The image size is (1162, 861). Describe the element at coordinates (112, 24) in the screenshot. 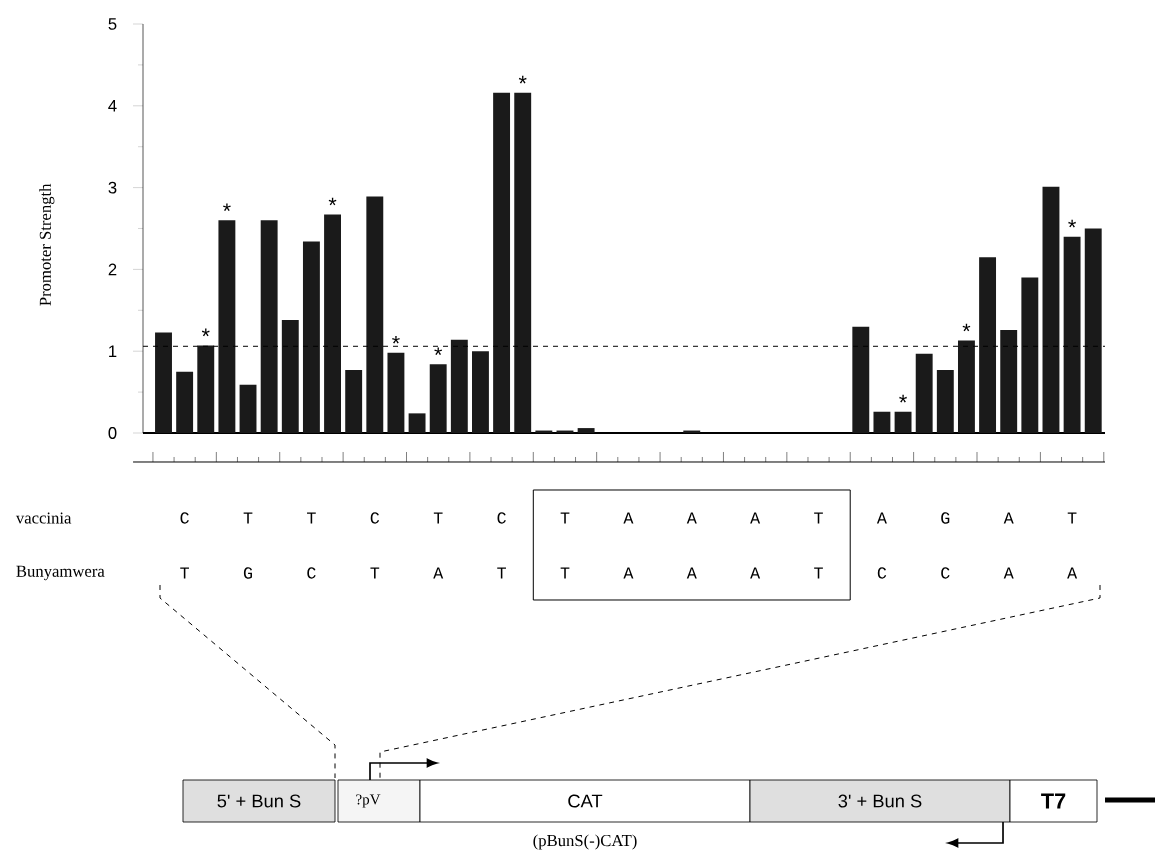

I see `y-tick-label: 5` at that location.